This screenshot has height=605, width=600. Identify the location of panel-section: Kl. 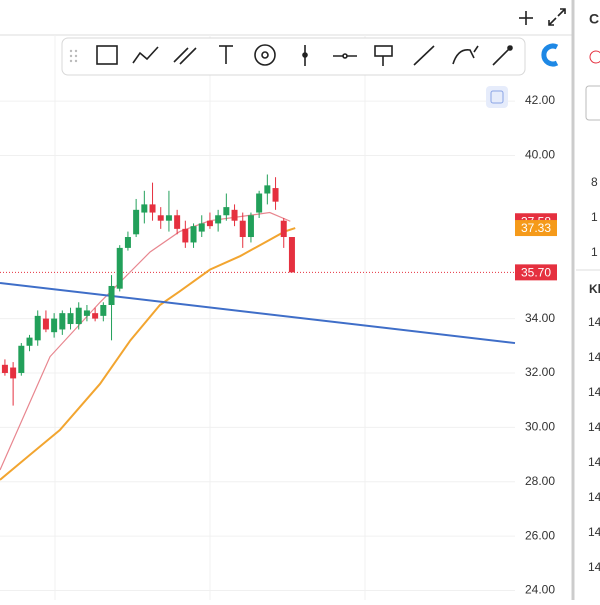
(594, 289).